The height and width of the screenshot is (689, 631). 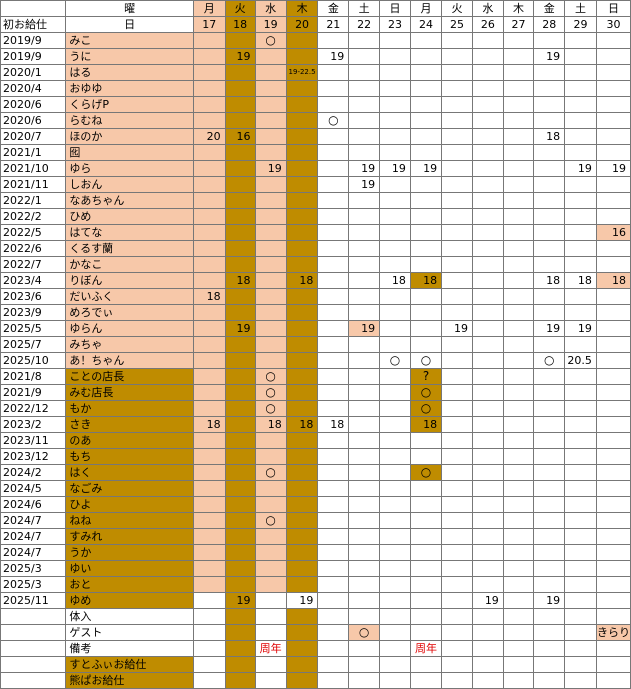 What do you see at coordinates (33, 184) in the screenshot?
I see `first-serve-date: 2021/11` at bounding box center [33, 184].